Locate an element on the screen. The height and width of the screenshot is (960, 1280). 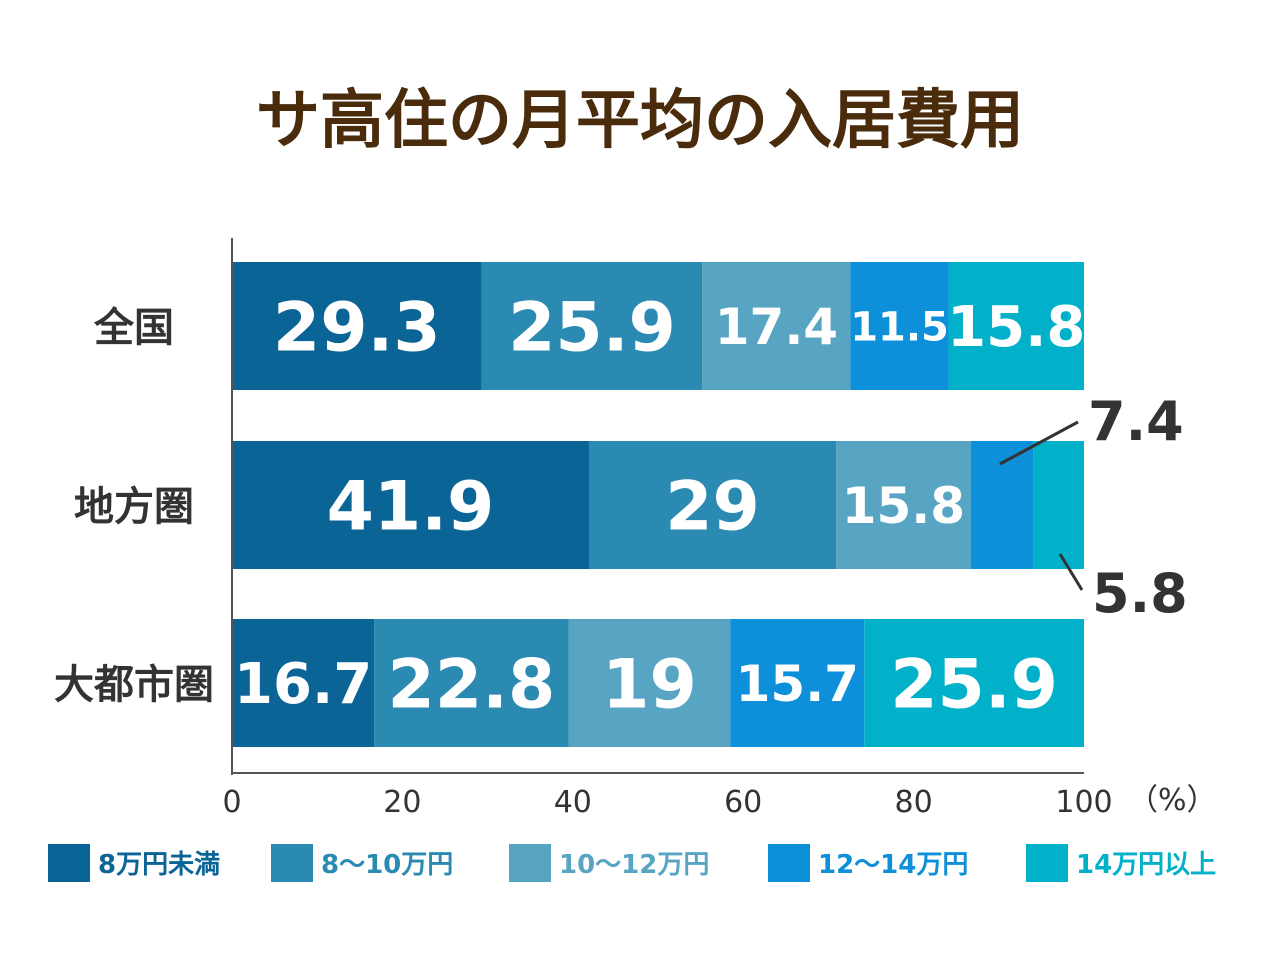
category-label: 地方圏 is located at coordinates (134, 507).